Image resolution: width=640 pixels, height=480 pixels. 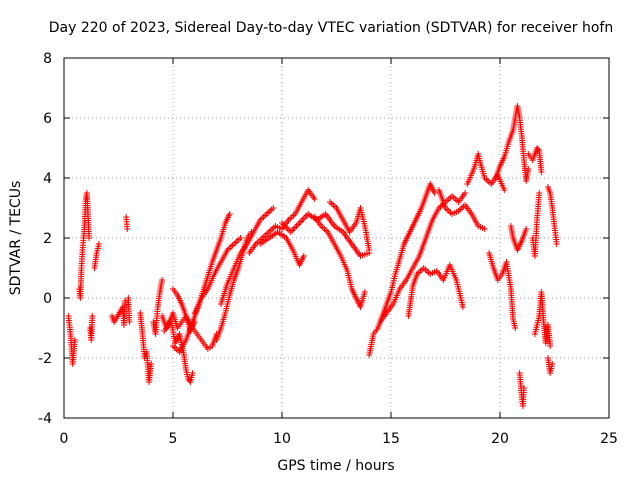 What do you see at coordinates (47, 239) in the screenshot?
I see `y-tick-label: 2` at bounding box center [47, 239].